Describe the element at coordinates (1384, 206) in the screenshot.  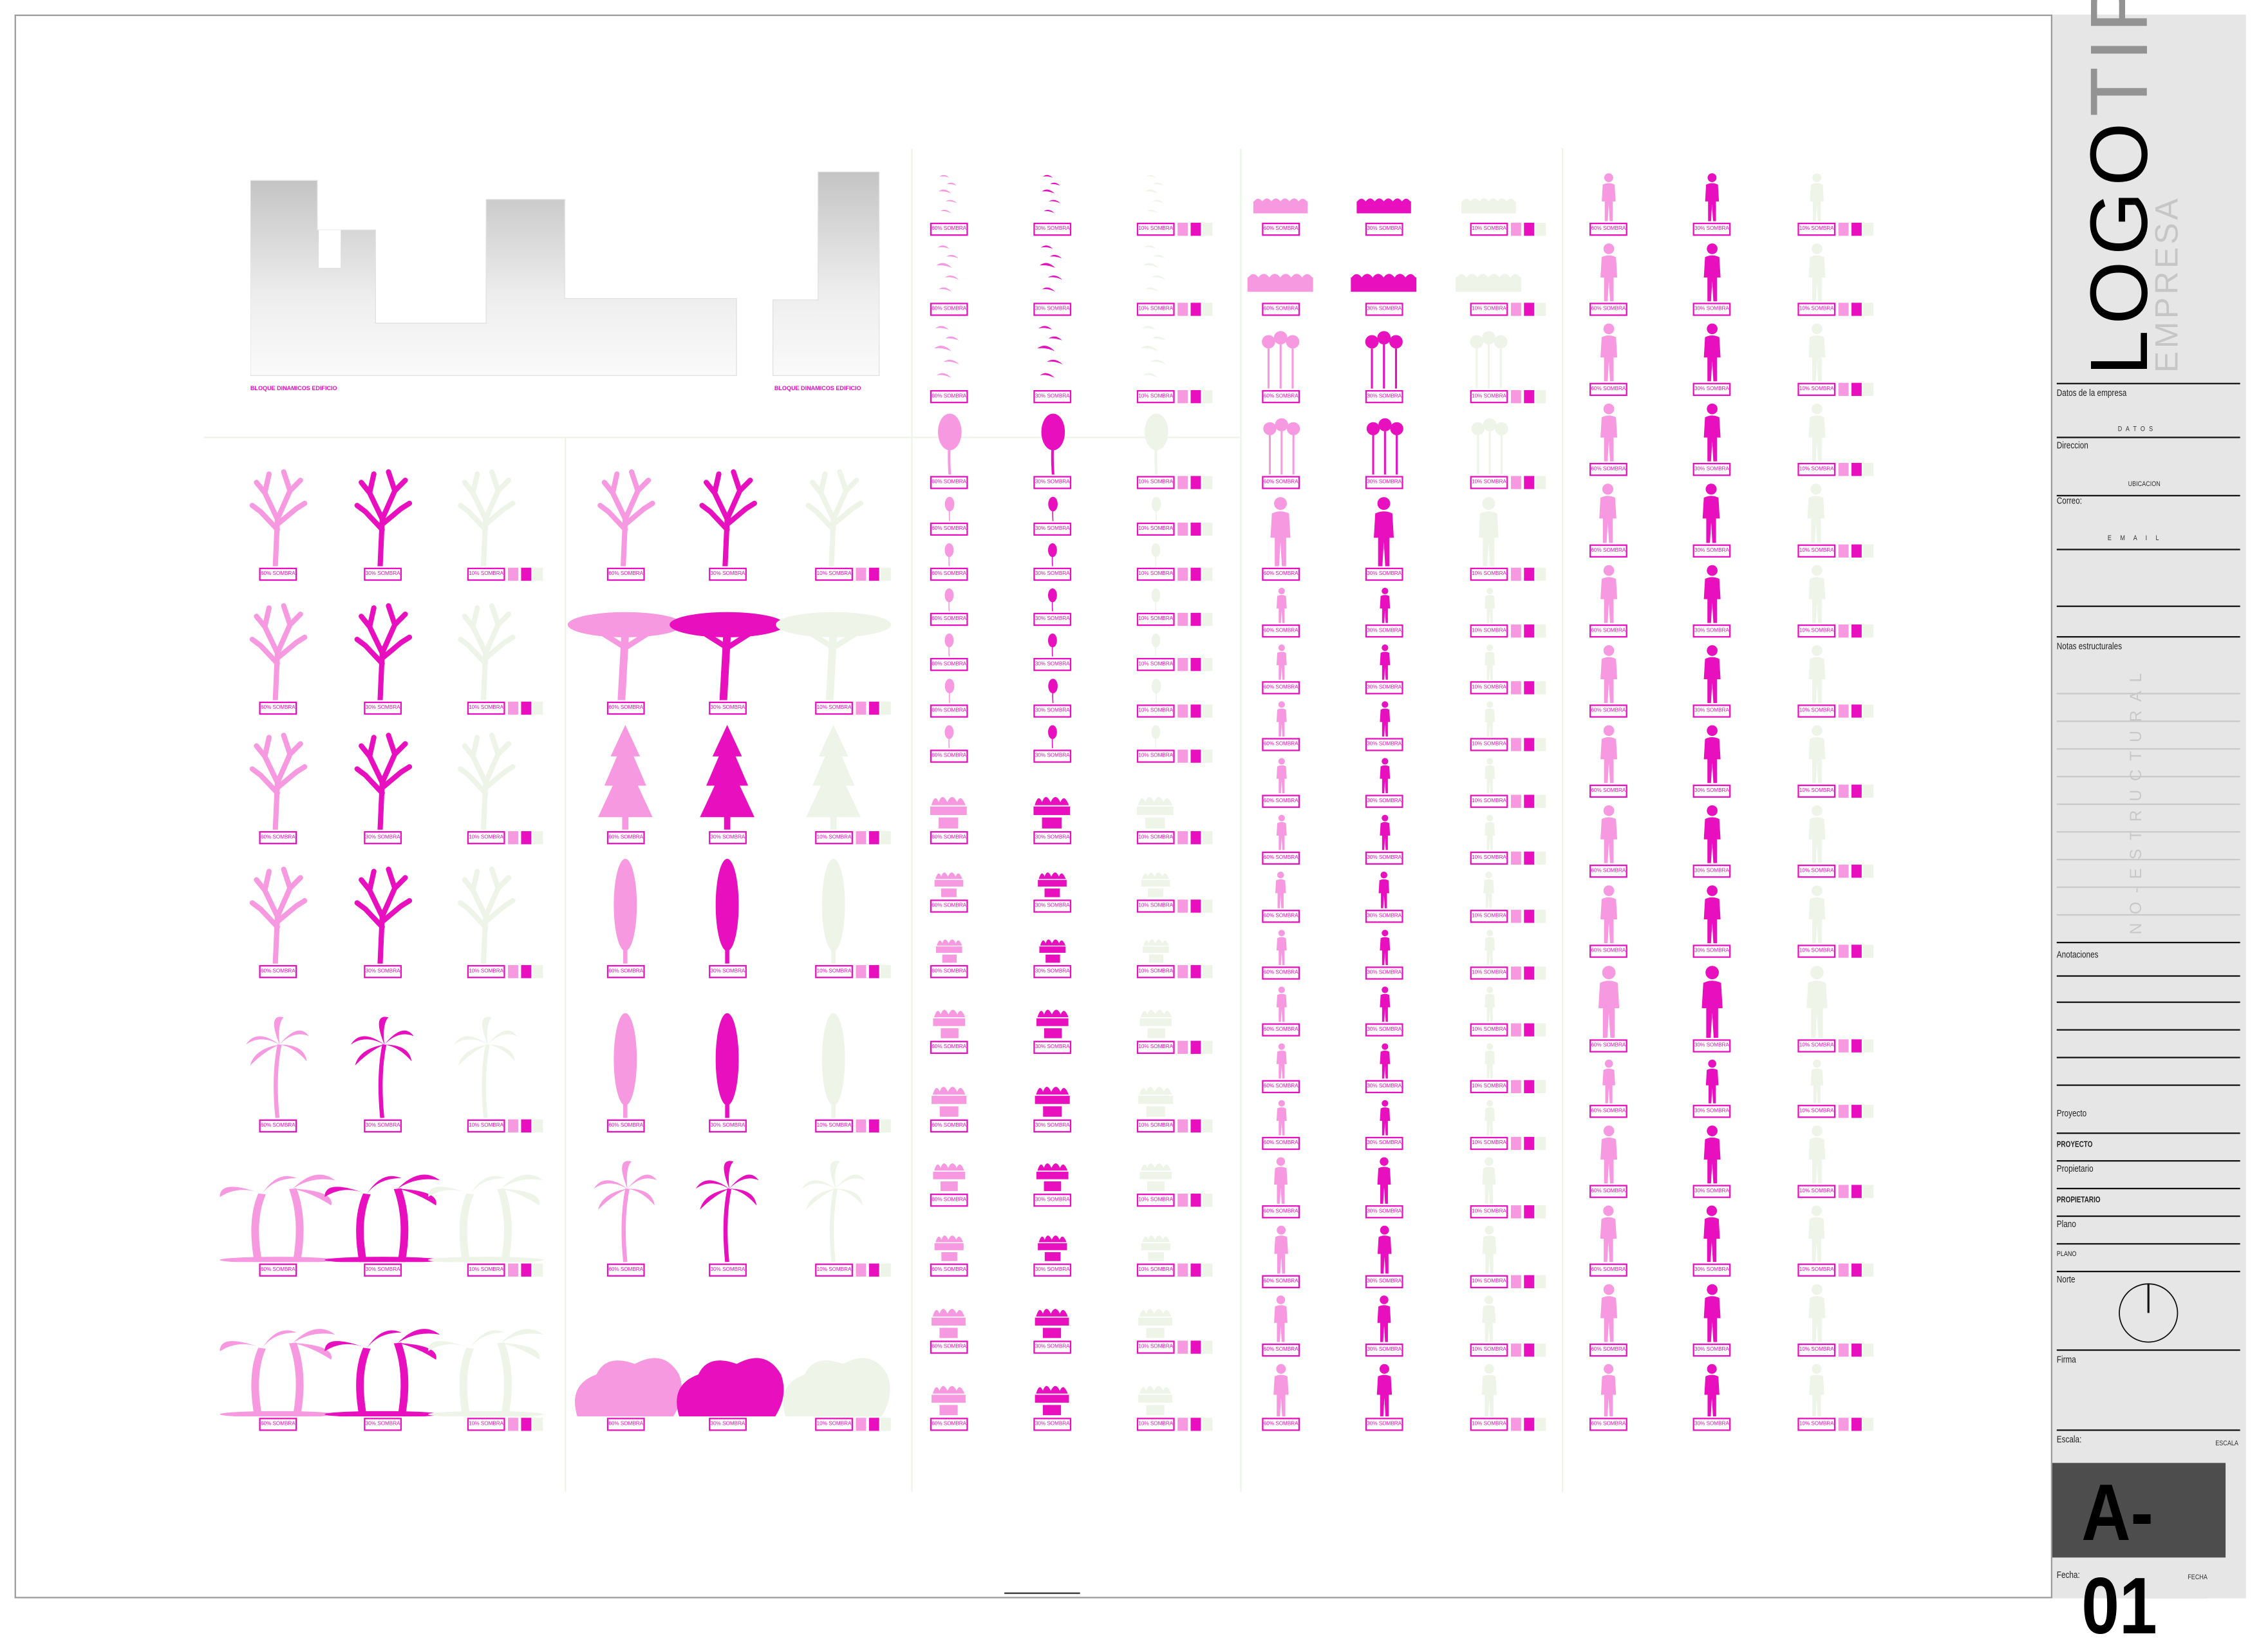
I see `hedge-icon` at that location.